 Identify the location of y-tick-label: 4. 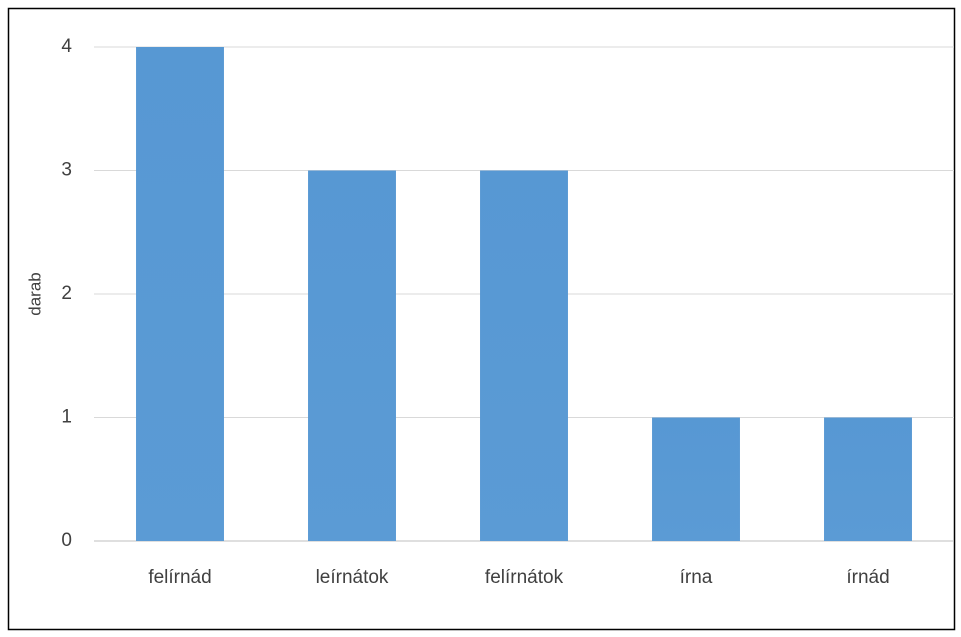
(66, 46).